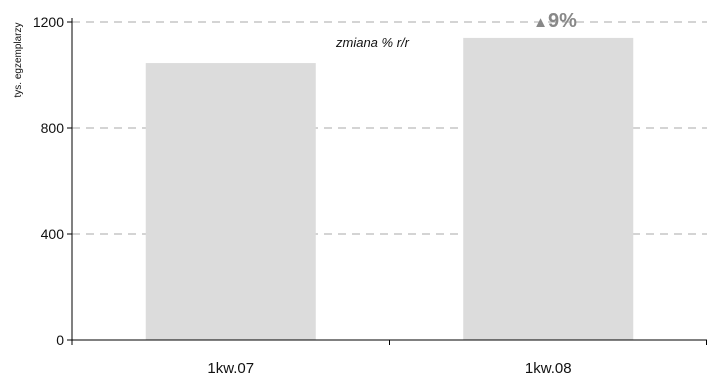 Image resolution: width=707 pixels, height=377 pixels. I want to click on x-tick-label-1kw.08: 1kw.08, so click(548, 368).